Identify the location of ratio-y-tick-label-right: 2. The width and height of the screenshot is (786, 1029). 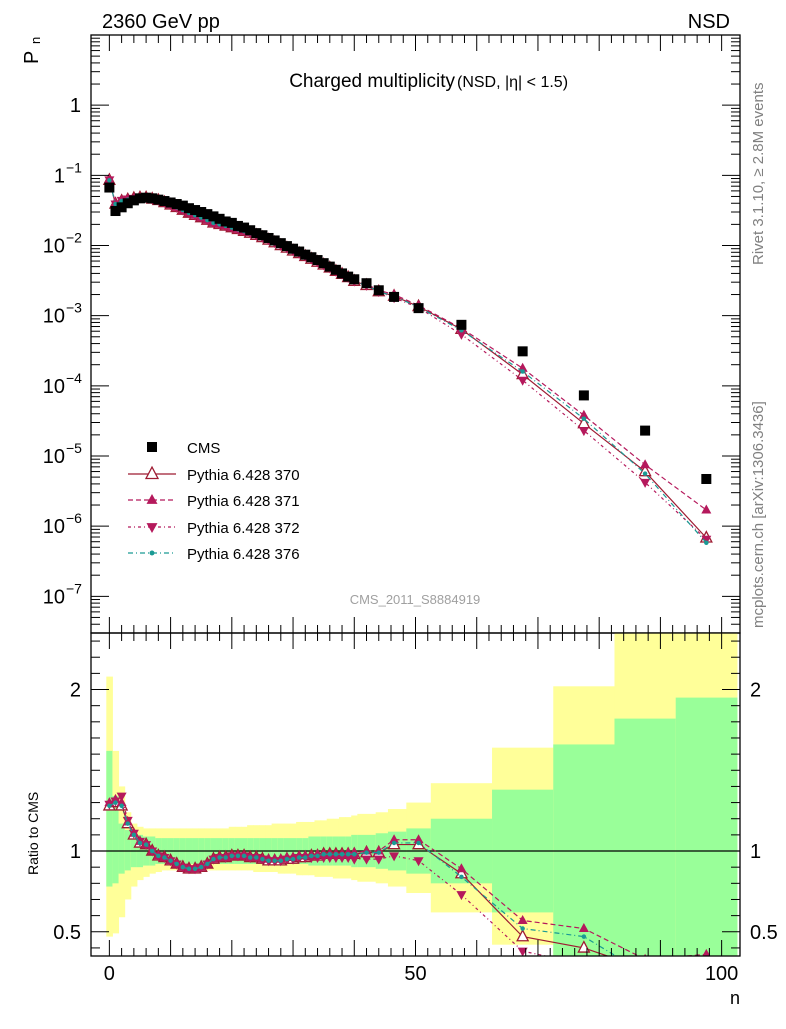
(755, 691).